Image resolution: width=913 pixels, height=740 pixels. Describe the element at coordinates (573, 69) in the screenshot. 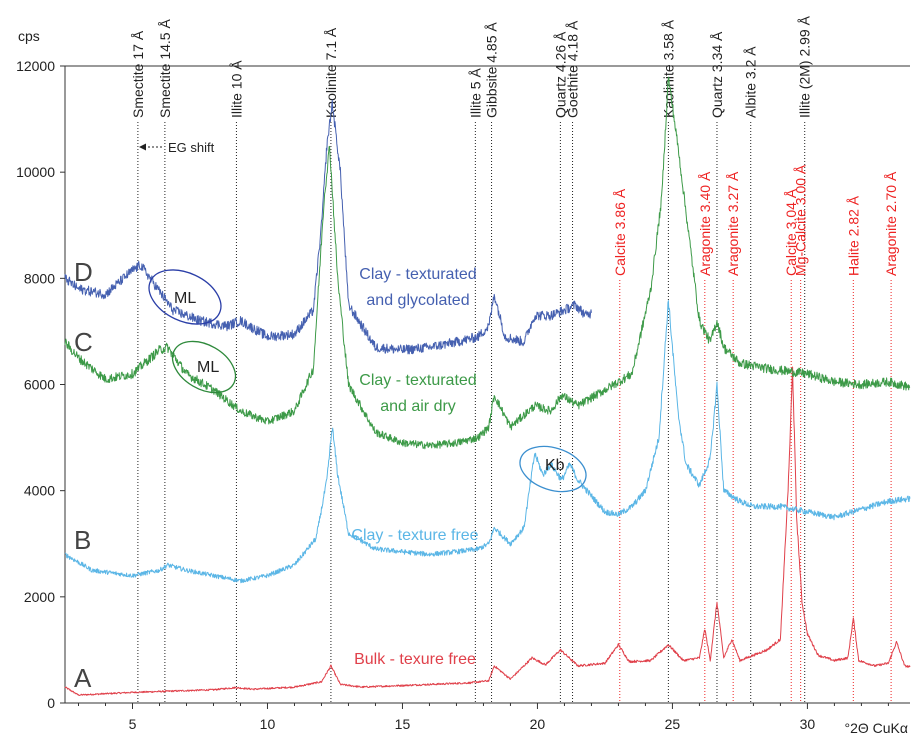

I see `reference-label: Goethite 4.18 Å` at that location.